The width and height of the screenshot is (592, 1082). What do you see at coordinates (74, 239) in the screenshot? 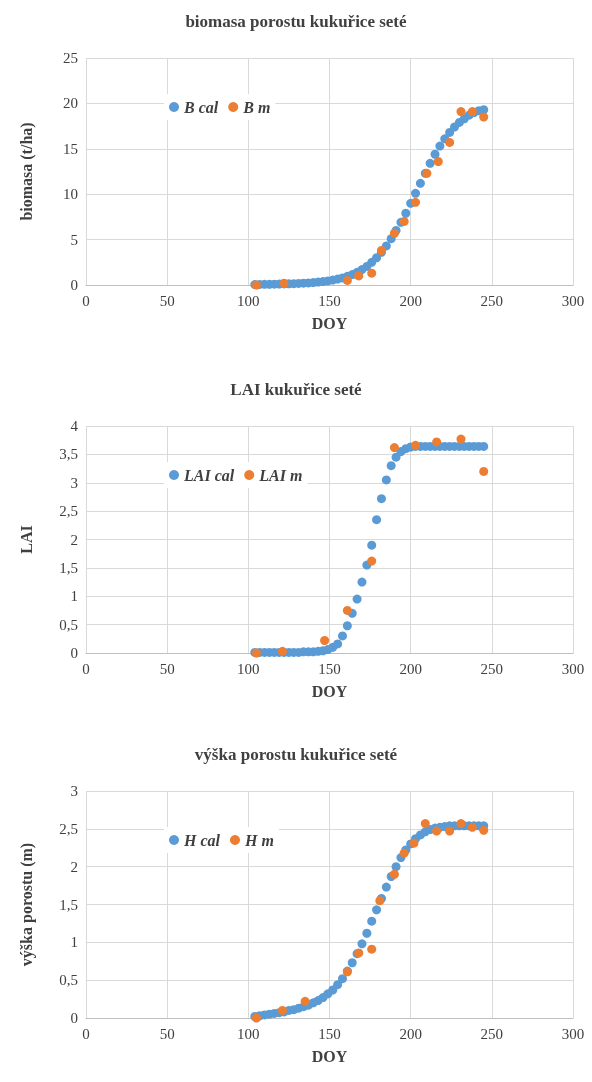
I see `y-tick-label: 5` at bounding box center [74, 239].